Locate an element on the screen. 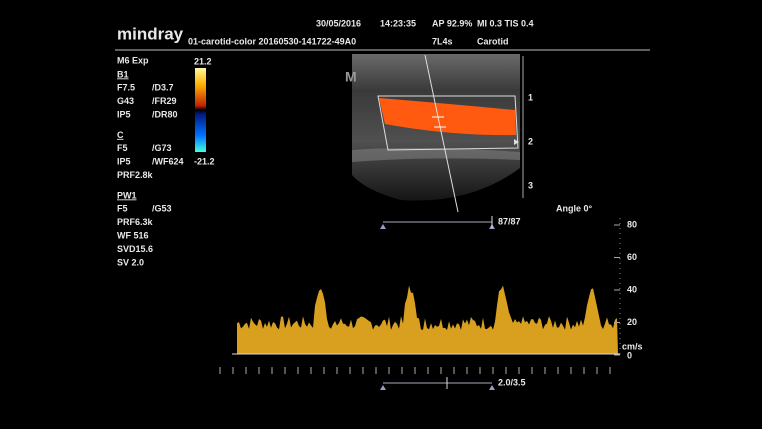  mechanical-index: MI 0.3 TIS 0.4 is located at coordinates (505, 23).